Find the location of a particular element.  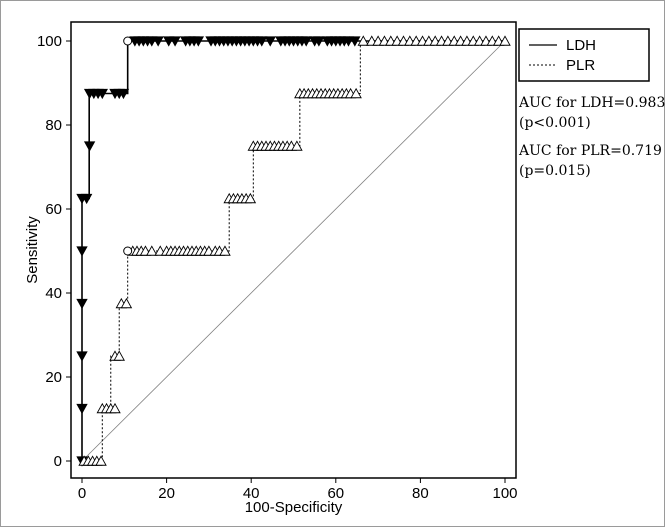

x-tick-label: 80 is located at coordinates (420, 493).